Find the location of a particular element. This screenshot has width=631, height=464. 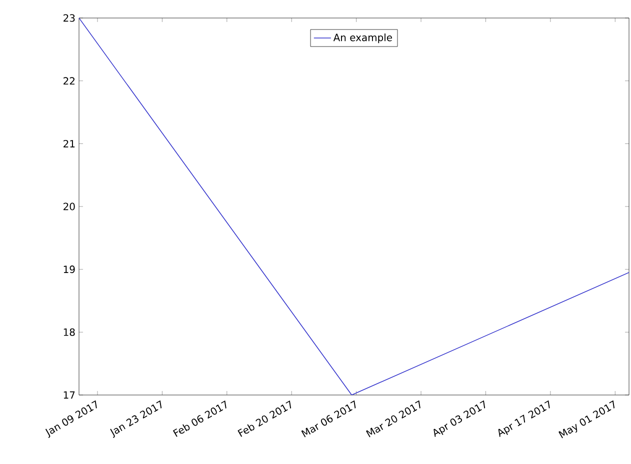

y-tick-label: 19 is located at coordinates (69, 270).